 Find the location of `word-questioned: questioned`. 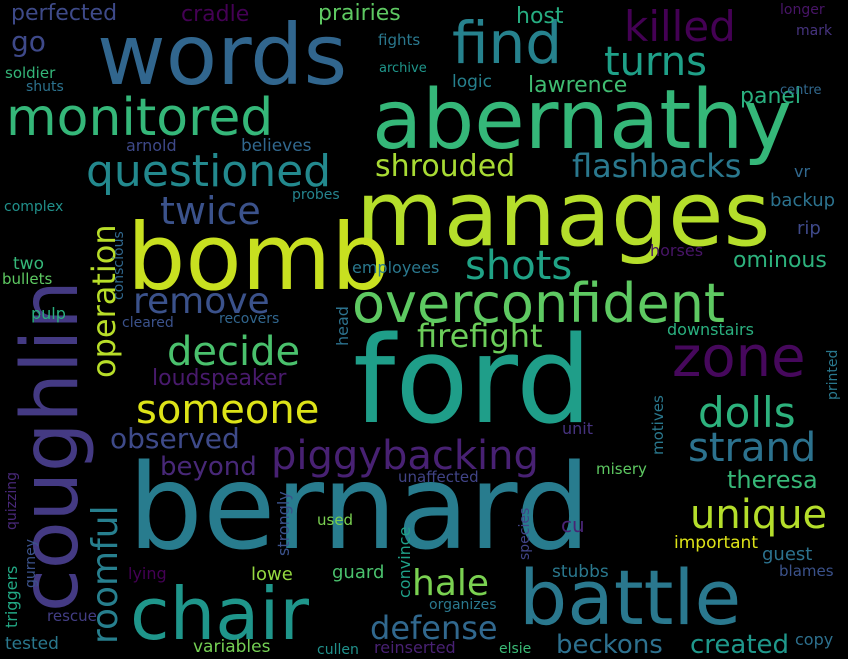

word-questioned: questioned is located at coordinates (209, 171).